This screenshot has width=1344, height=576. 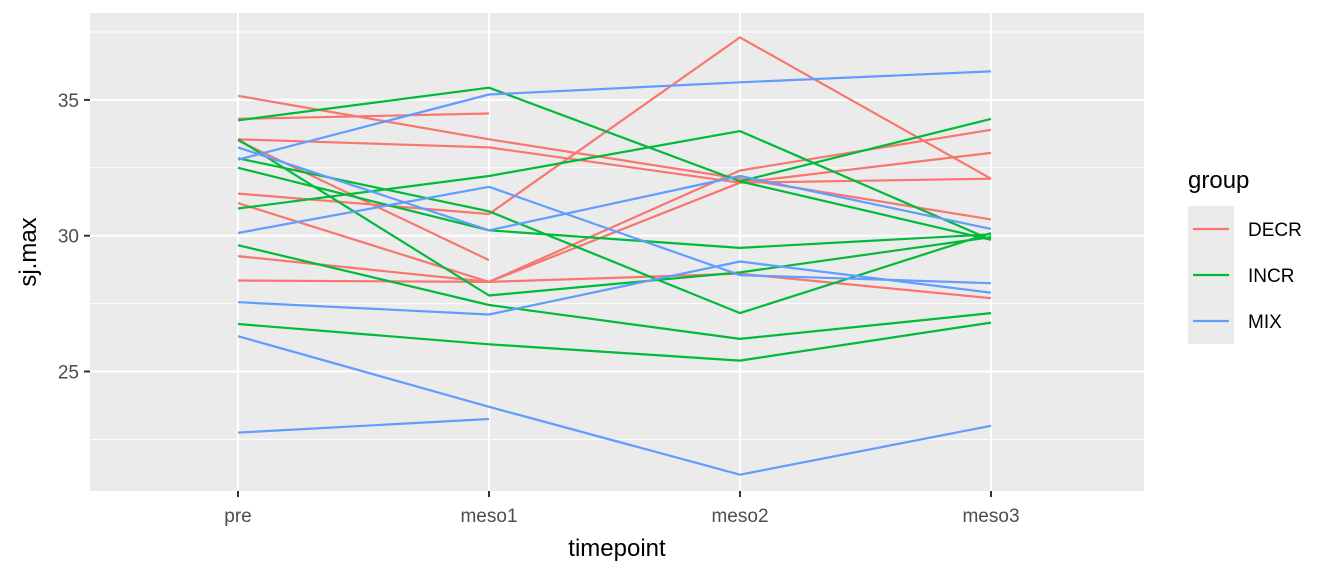 I want to click on legend-label-incr: INCR, so click(x=1271, y=276).